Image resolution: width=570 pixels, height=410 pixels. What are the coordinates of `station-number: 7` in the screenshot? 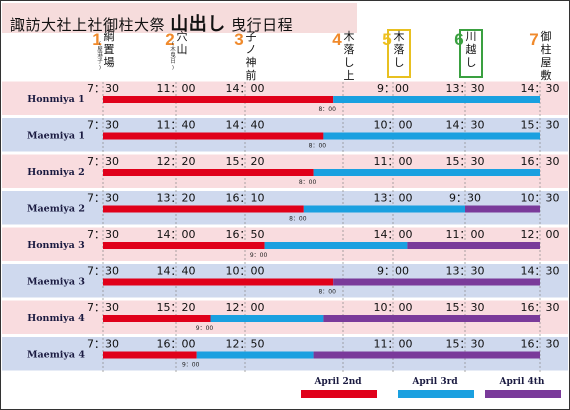 It's located at (533, 39).